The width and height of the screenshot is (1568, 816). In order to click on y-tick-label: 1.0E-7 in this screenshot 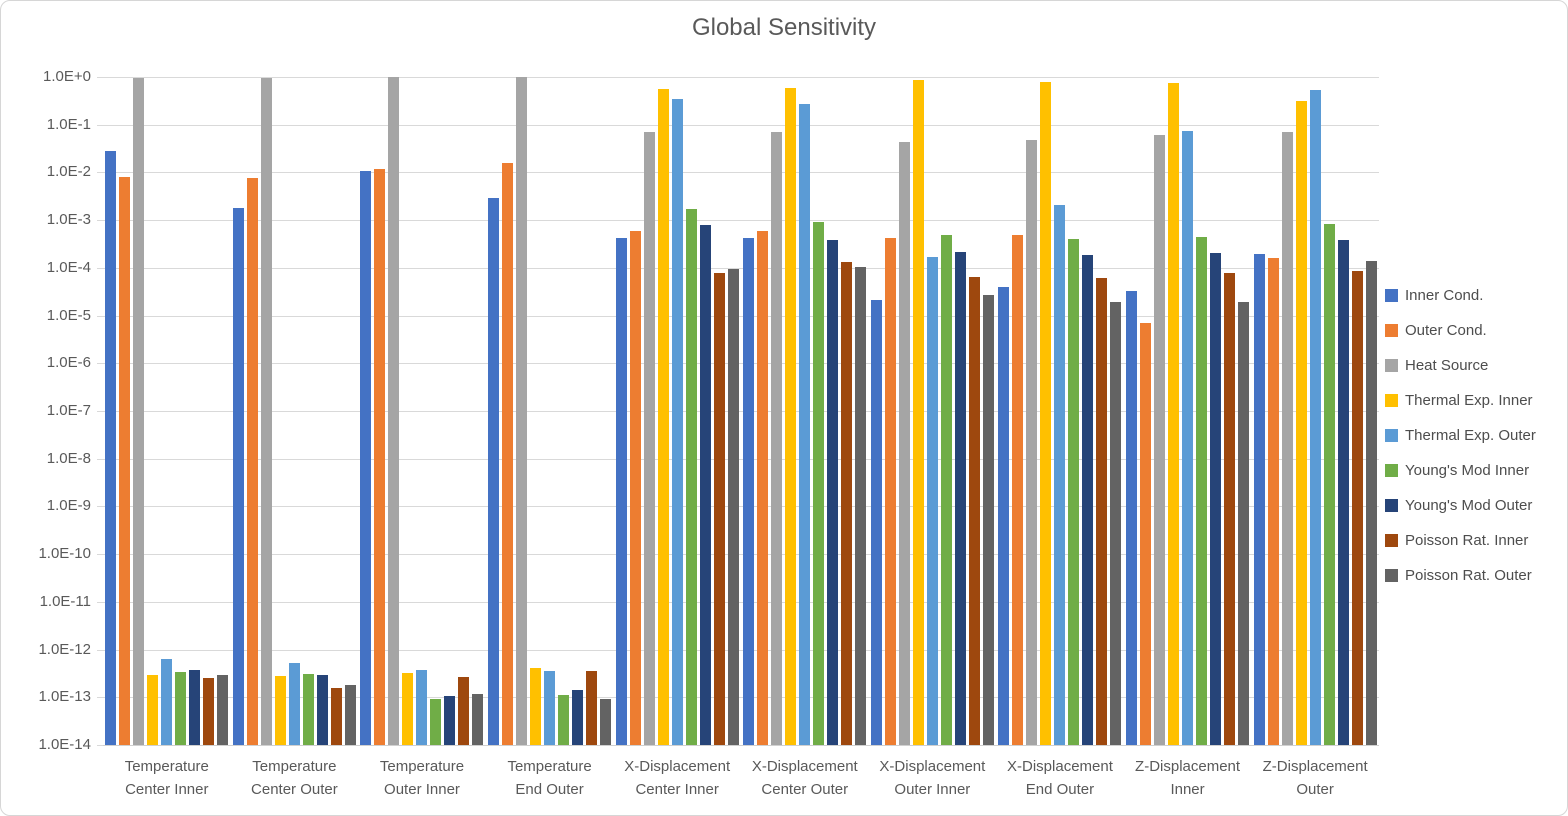, I will do `click(68, 410)`.